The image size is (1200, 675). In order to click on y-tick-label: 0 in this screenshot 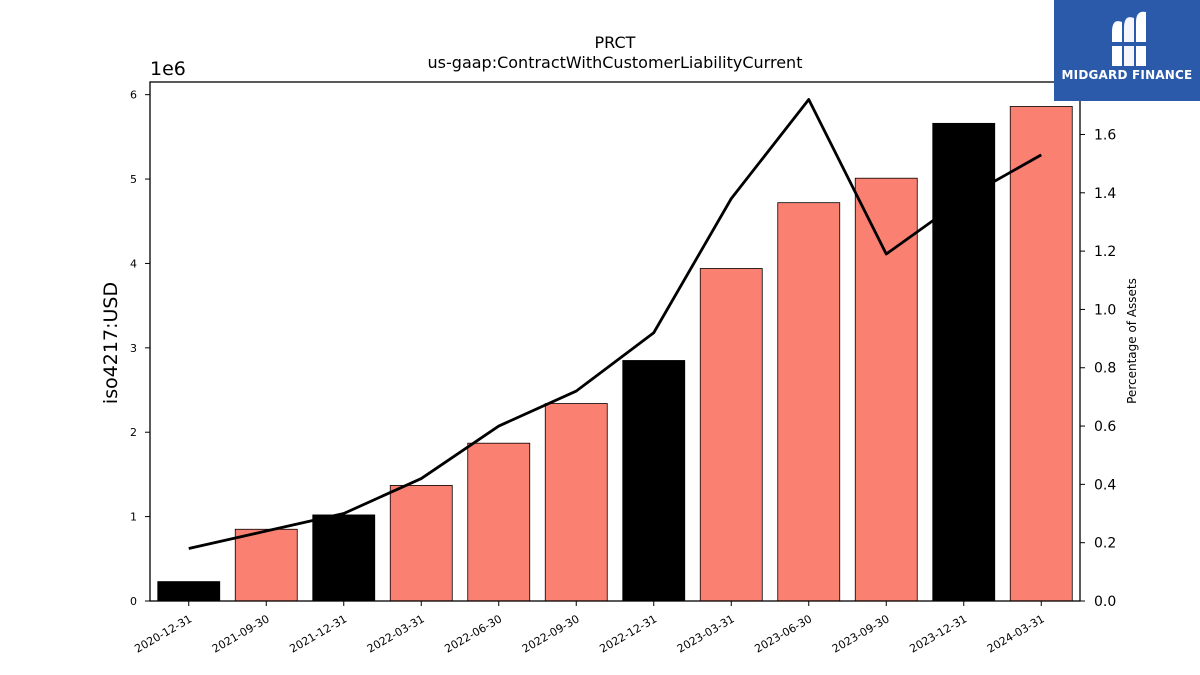, I will do `click(133, 601)`.